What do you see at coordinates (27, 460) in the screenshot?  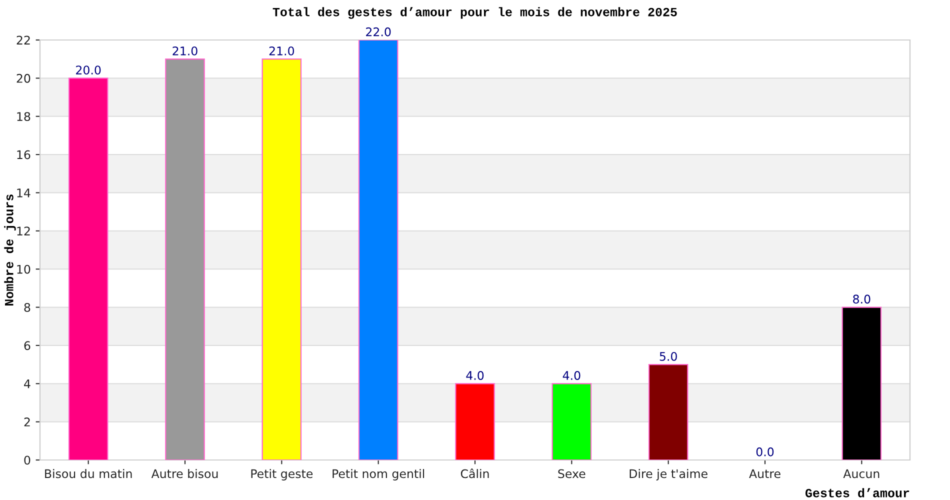 I see `y-tick-label: 0` at bounding box center [27, 460].